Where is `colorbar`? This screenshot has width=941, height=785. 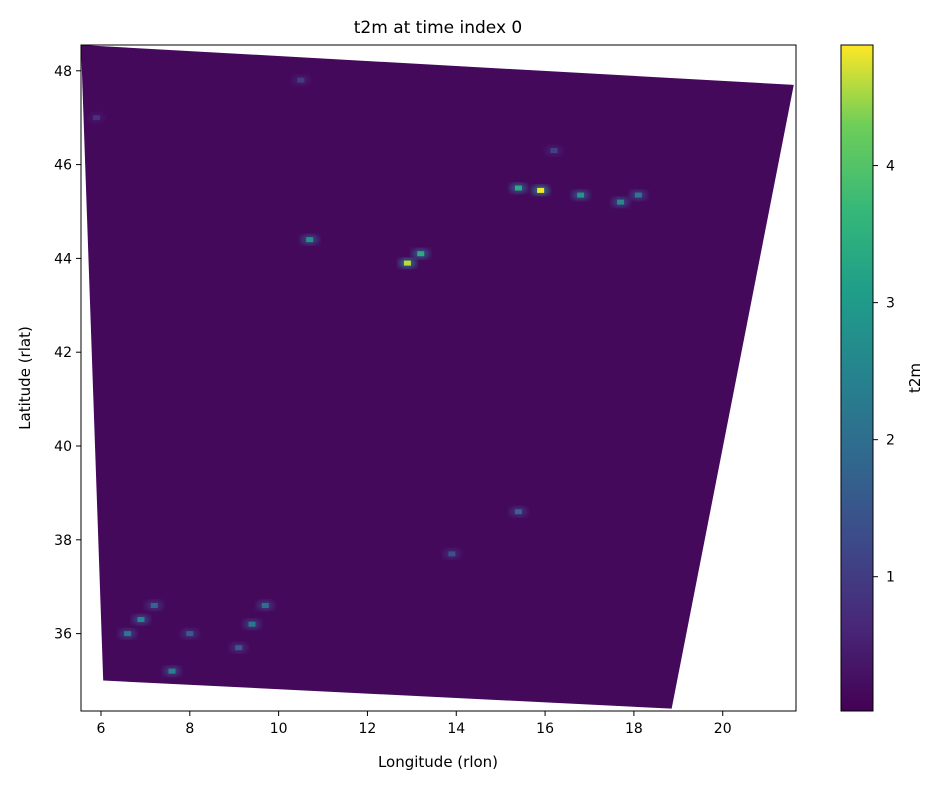
colorbar is located at coordinates (857, 378).